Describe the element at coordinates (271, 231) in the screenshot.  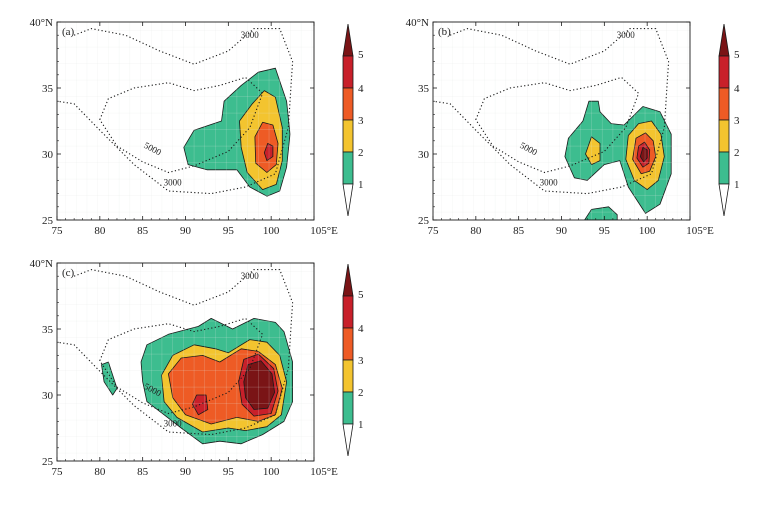
I see `panel-a-x-tick-label: 100` at that location.